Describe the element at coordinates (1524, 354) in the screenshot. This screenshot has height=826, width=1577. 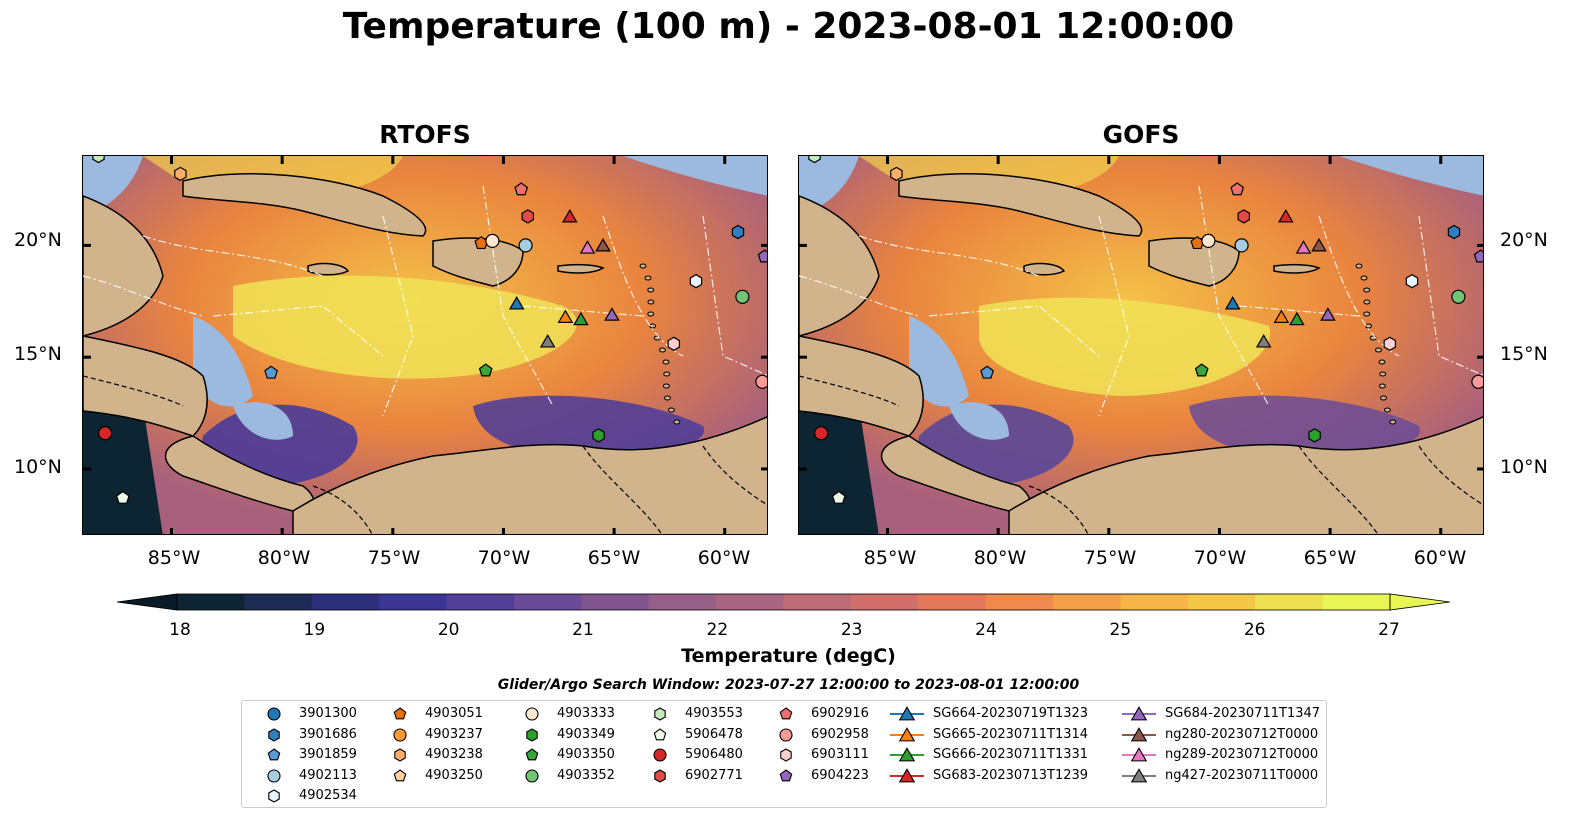
I see `lat-label-15n-right: 15°N` at that location.